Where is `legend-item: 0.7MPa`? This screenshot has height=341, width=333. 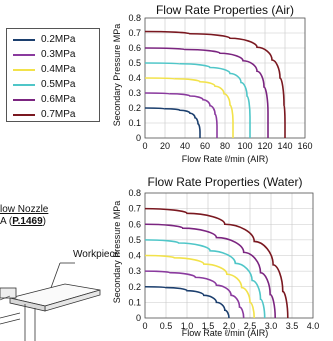 legend-item: 0.7MPa is located at coordinates (44, 115).